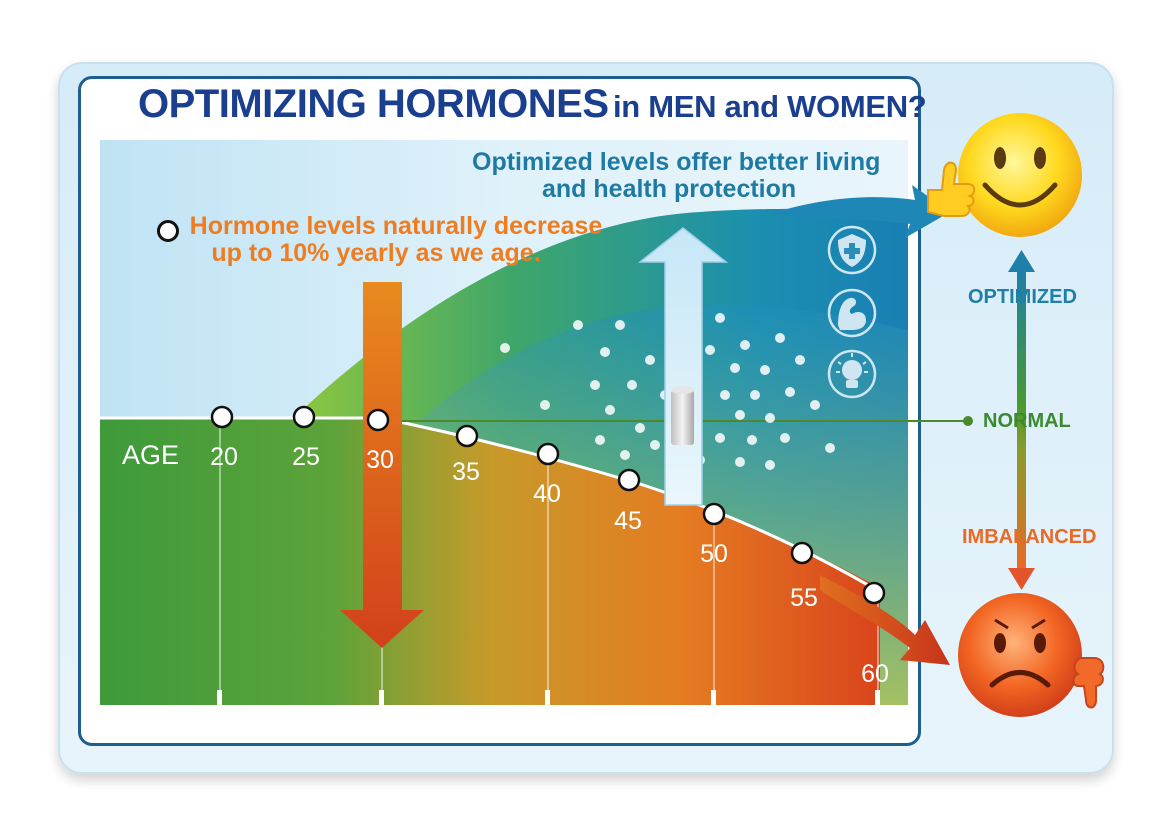 The width and height of the screenshot is (1158, 824). What do you see at coordinates (628, 521) in the screenshot?
I see `age-tick-label: 45` at bounding box center [628, 521].